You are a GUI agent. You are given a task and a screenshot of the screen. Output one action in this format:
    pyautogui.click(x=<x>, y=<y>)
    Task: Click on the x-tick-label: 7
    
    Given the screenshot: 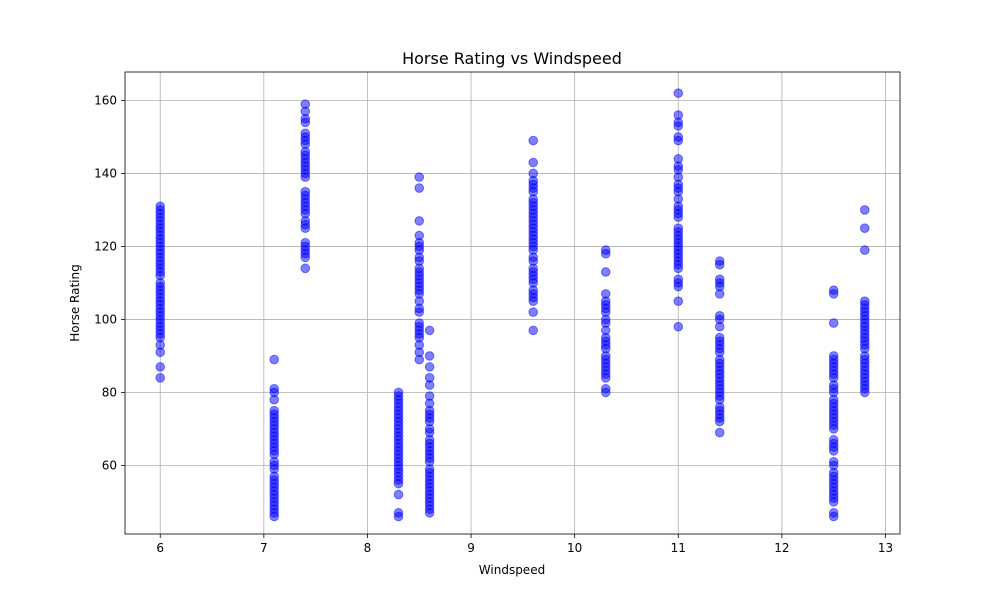 What is the action you would take?
    pyautogui.click(x=264, y=548)
    